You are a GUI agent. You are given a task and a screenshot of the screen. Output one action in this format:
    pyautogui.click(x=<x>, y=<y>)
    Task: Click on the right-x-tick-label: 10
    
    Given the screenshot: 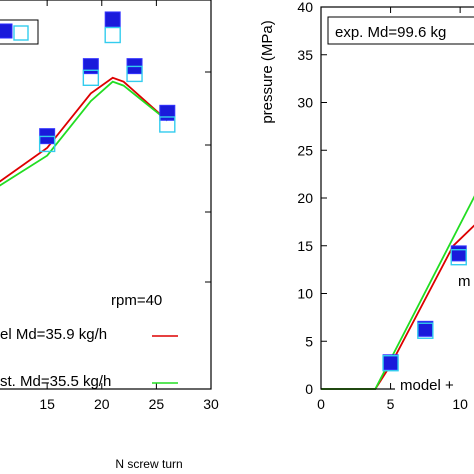 What is the action you would take?
    pyautogui.click(x=460, y=404)
    